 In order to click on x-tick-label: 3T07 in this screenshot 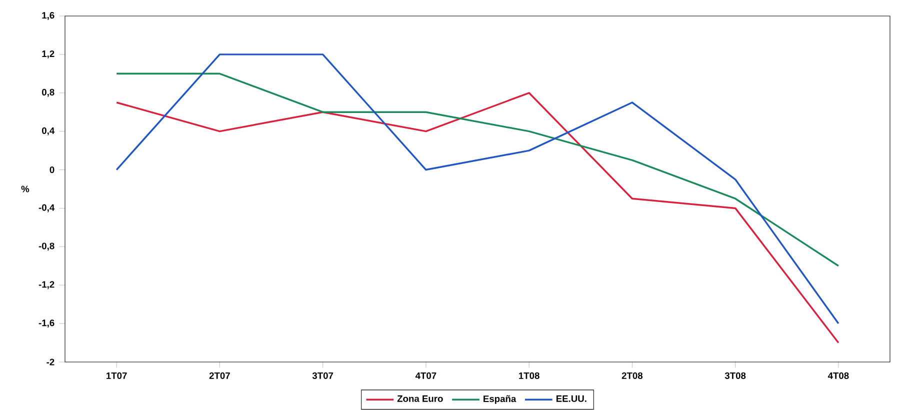, I will do `click(323, 376)`.